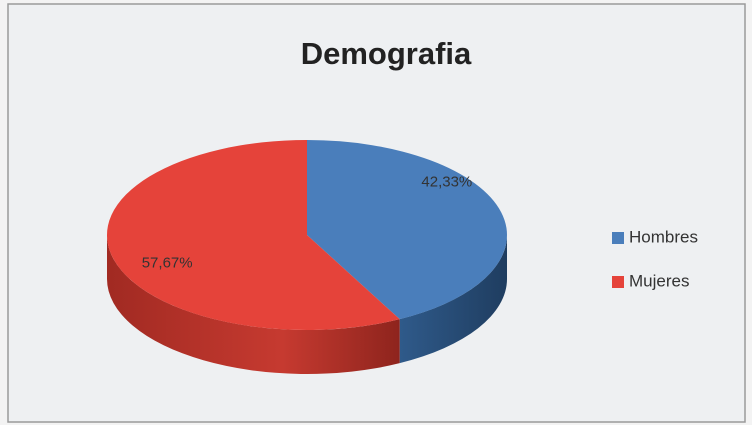 The height and width of the screenshot is (425, 752). I want to click on chart-title: Demografia, so click(386, 53).